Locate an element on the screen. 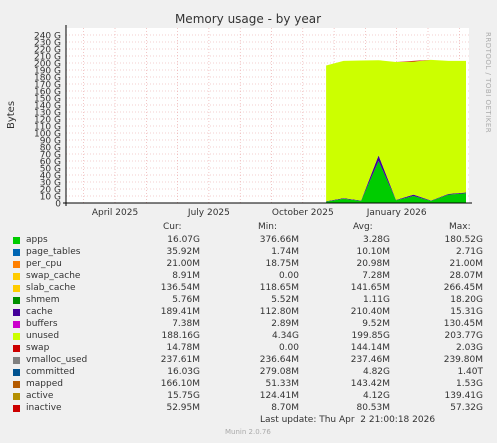  legend-value-min: 124.41M is located at coordinates (279, 396).